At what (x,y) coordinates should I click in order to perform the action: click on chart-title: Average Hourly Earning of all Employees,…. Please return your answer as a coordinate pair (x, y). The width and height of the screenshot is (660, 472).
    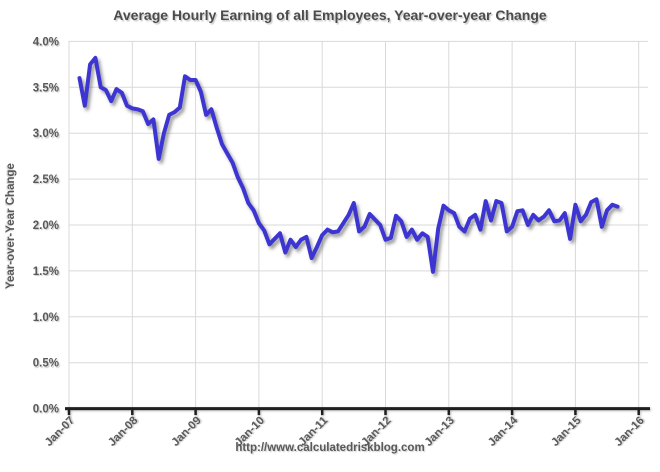
    Looking at the image, I should click on (330, 15).